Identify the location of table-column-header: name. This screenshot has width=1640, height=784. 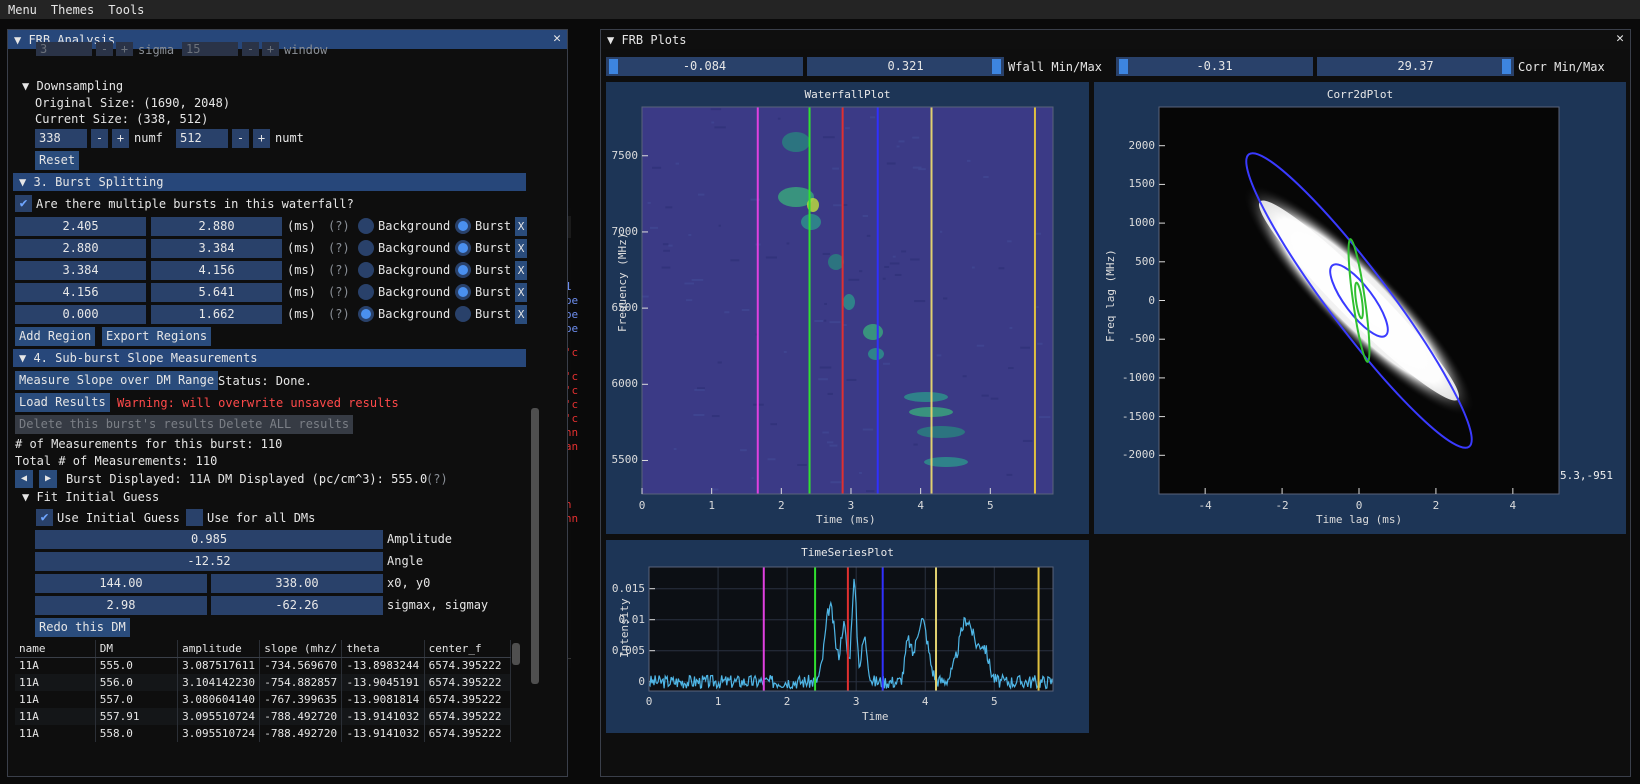
(55, 649).